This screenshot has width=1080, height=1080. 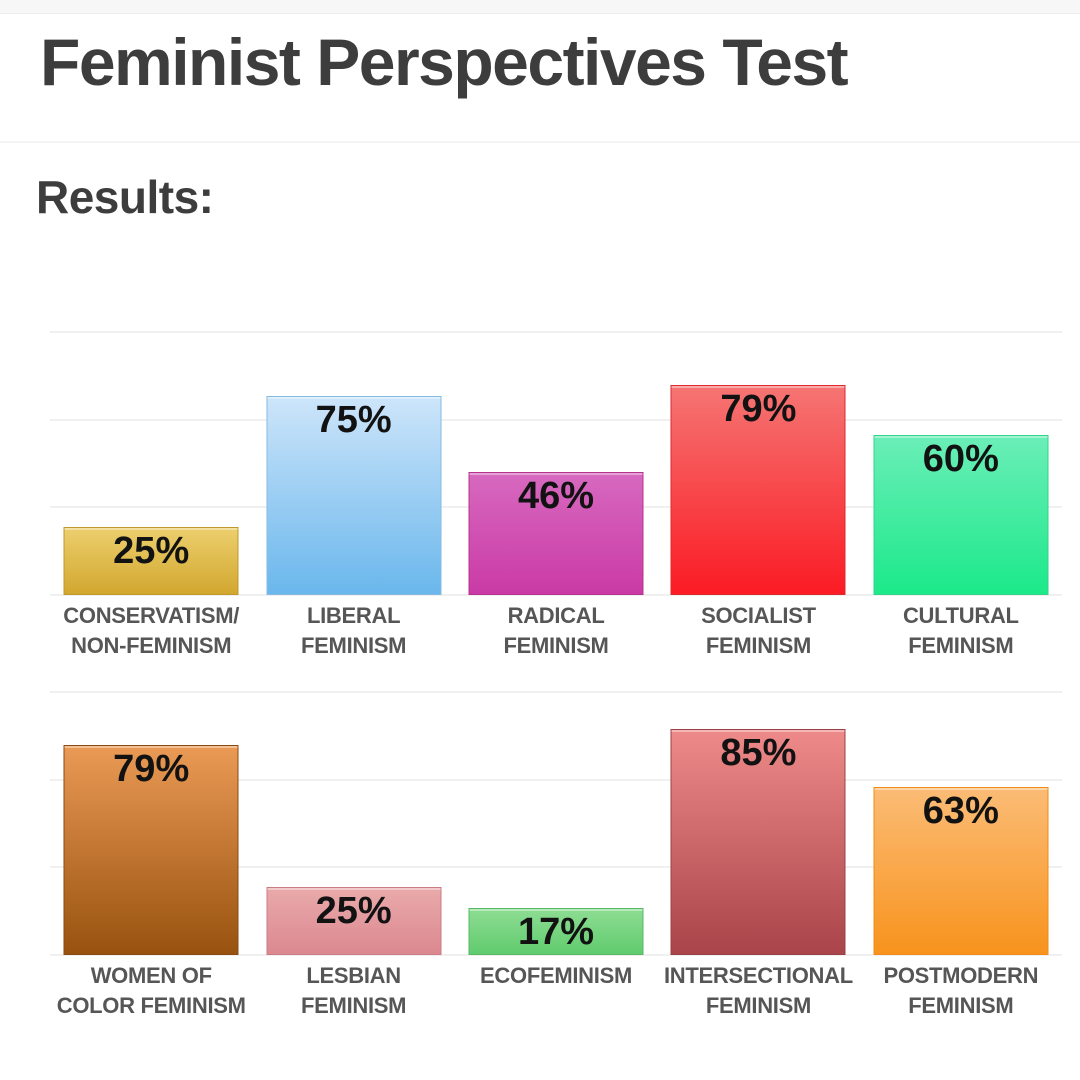 I want to click on chart-column-postmodern-feminism: 63%, so click(x=961, y=823).